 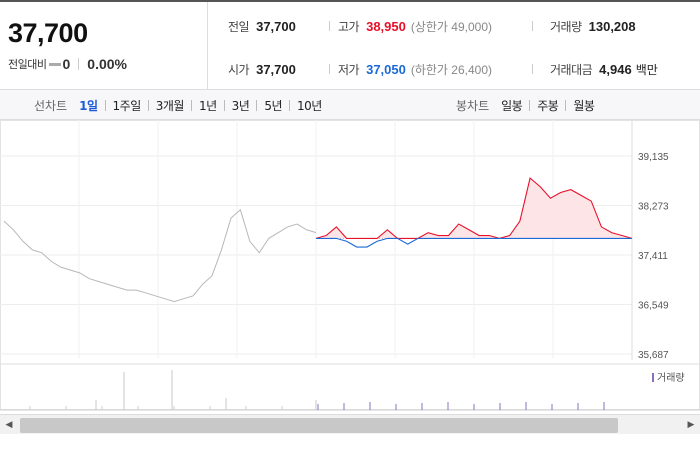 What do you see at coordinates (276, 69) in the screenshot?
I see `open-value: 37,700` at bounding box center [276, 69].